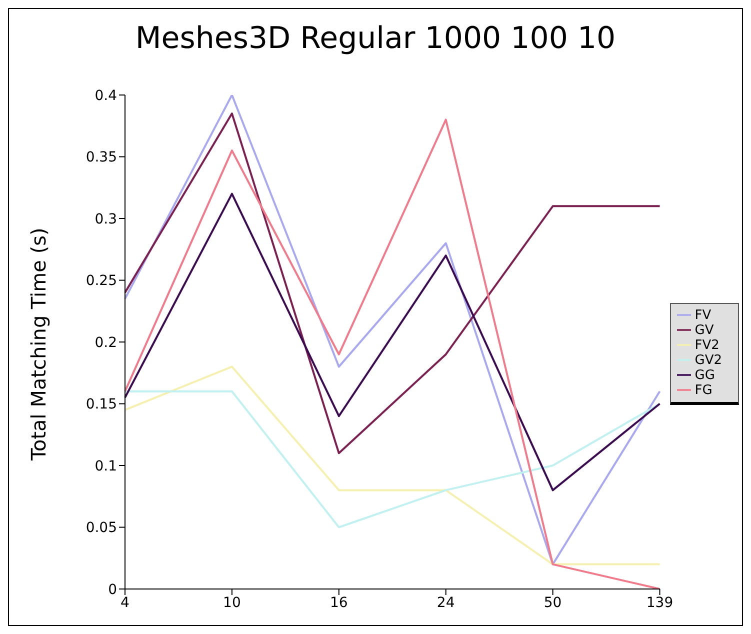 Image resolution: width=751 pixels, height=634 pixels. What do you see at coordinates (704, 330) in the screenshot?
I see `legend-label: GV` at bounding box center [704, 330].